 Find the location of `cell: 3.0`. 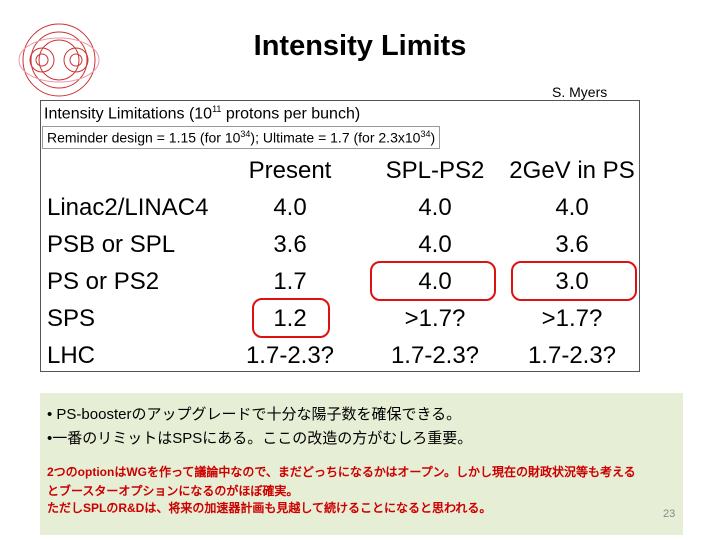

cell: 3.0 is located at coordinates (572, 281).